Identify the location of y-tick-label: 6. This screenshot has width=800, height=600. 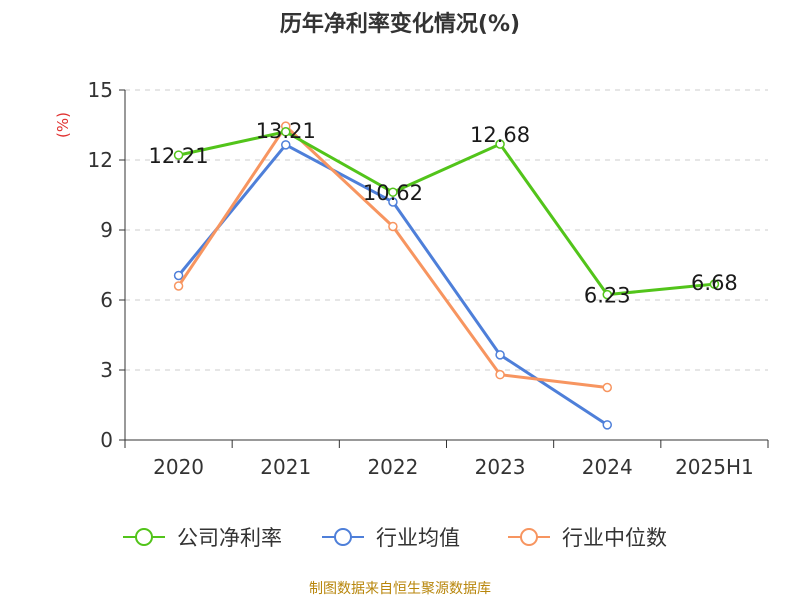
(106, 300).